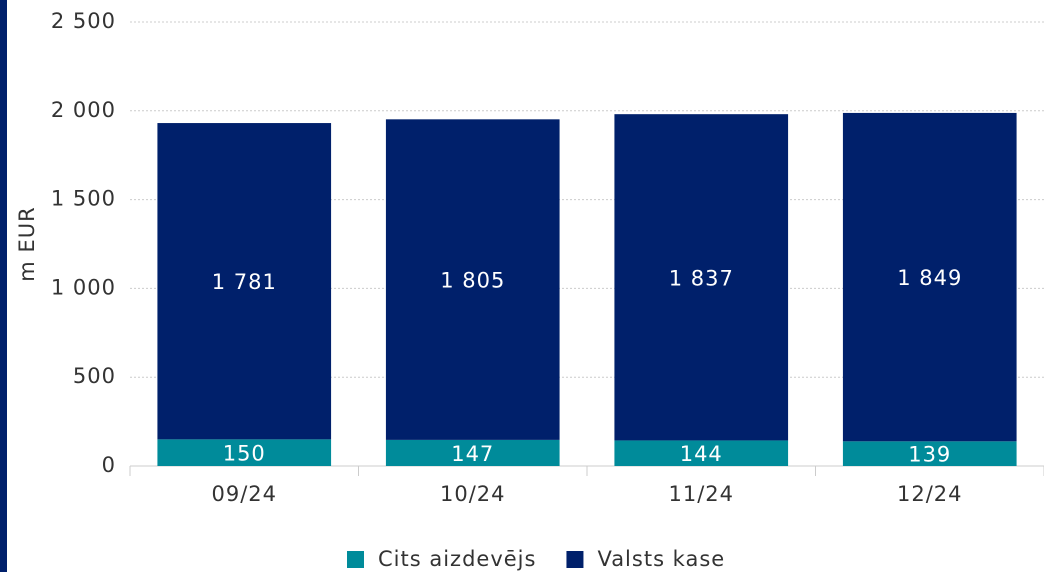 Image resolution: width=1044 pixels, height=572 pixels. I want to click on data-label: 1 837, so click(701, 278).